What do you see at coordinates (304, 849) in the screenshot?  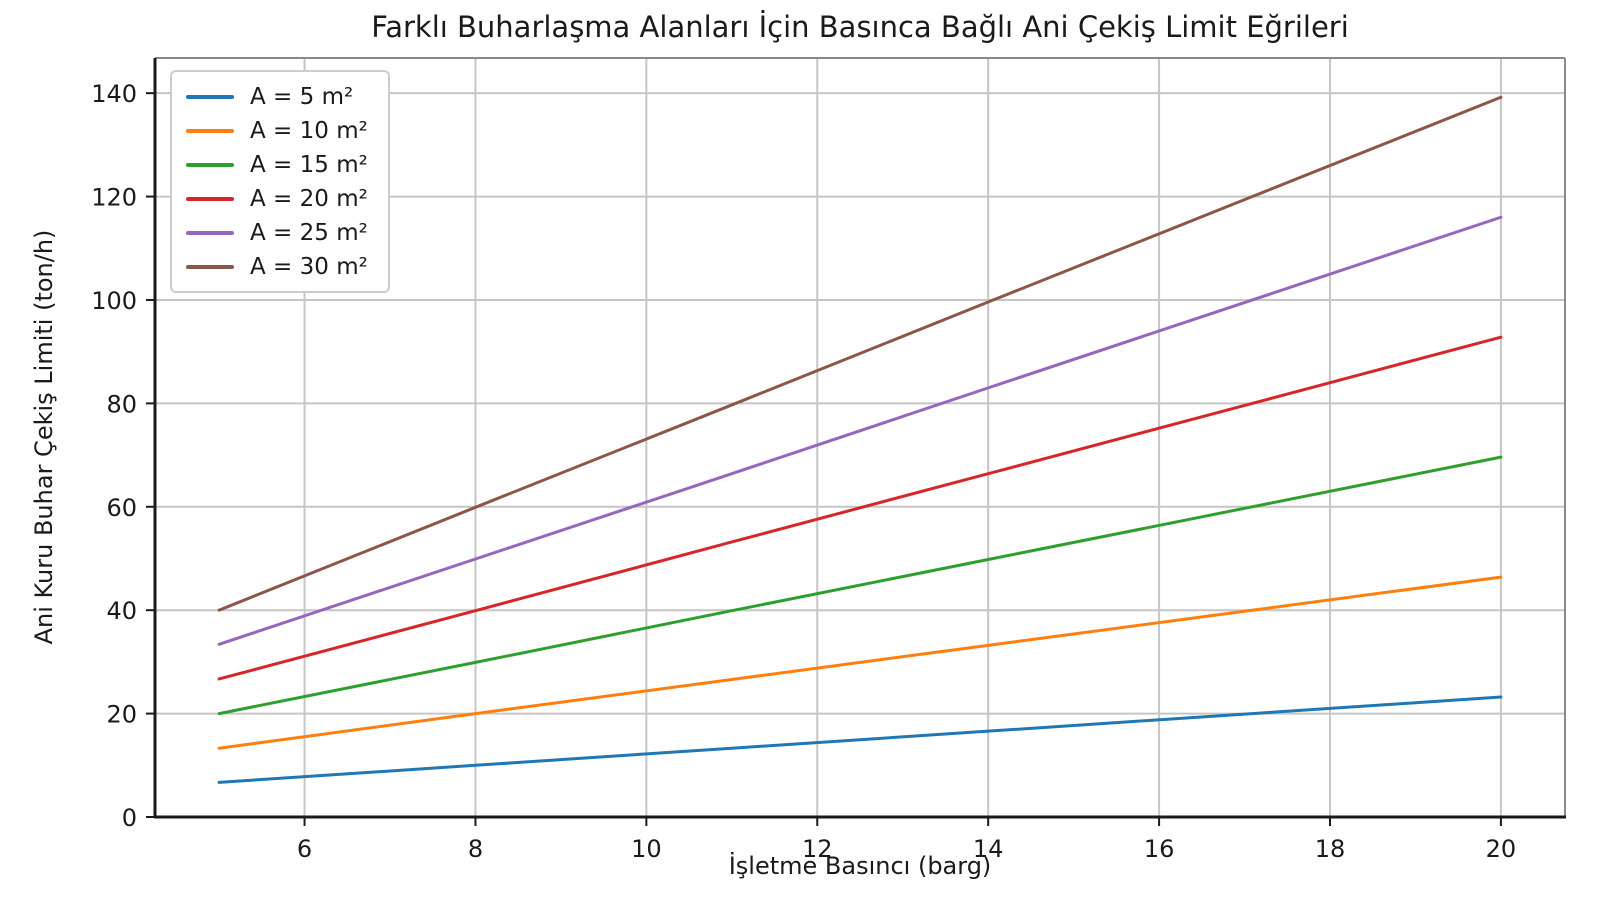 I see `x-tick-label: 6` at bounding box center [304, 849].